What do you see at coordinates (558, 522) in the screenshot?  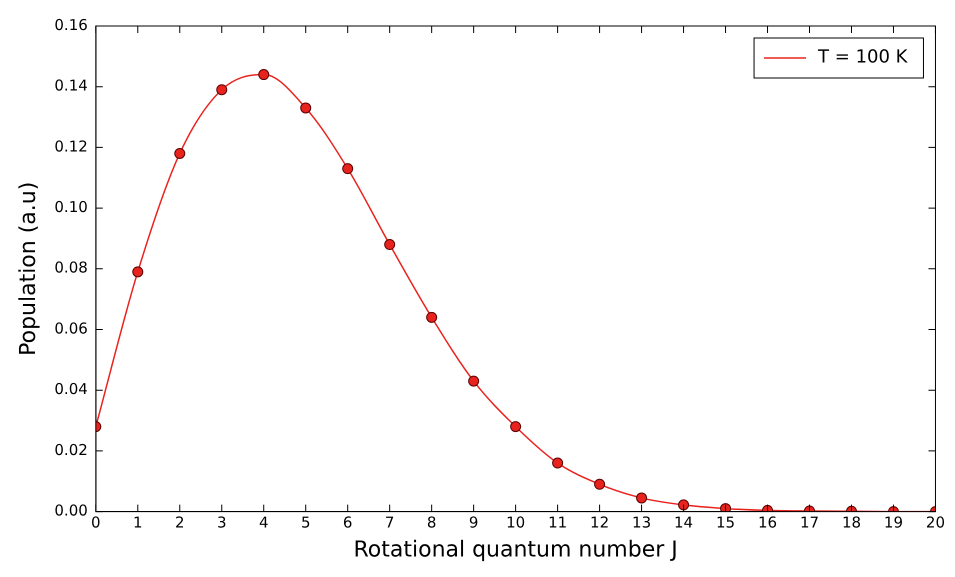 I see `x-tick-label: 11` at bounding box center [558, 522].